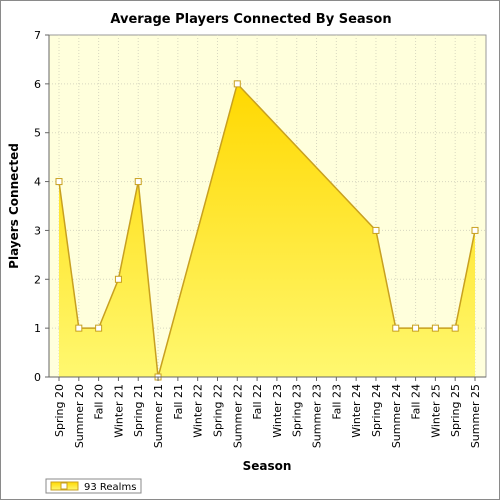 The height and width of the screenshot is (501, 500). I want to click on x-tick-label: Winter 24, so click(356, 411).